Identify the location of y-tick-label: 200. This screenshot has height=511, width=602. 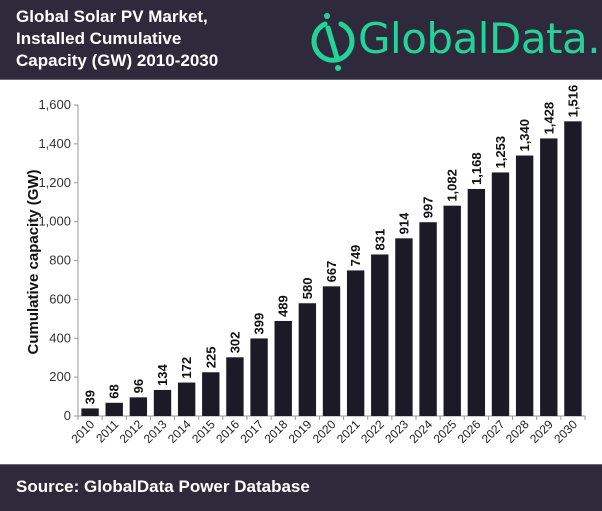
(60, 376).